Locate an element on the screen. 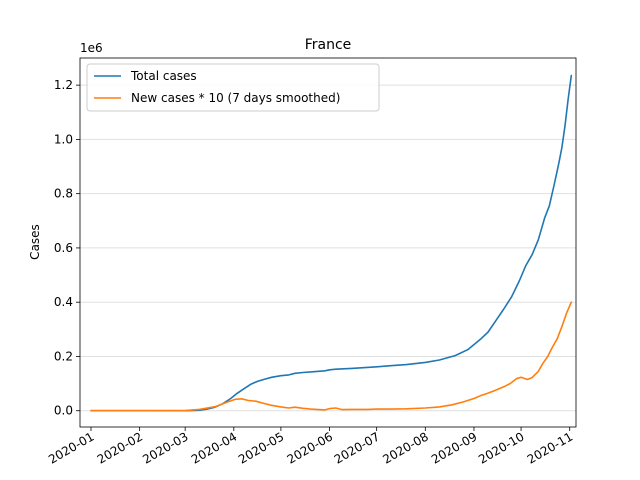  x-tick-label: 2020-09 is located at coordinates (454, 447).